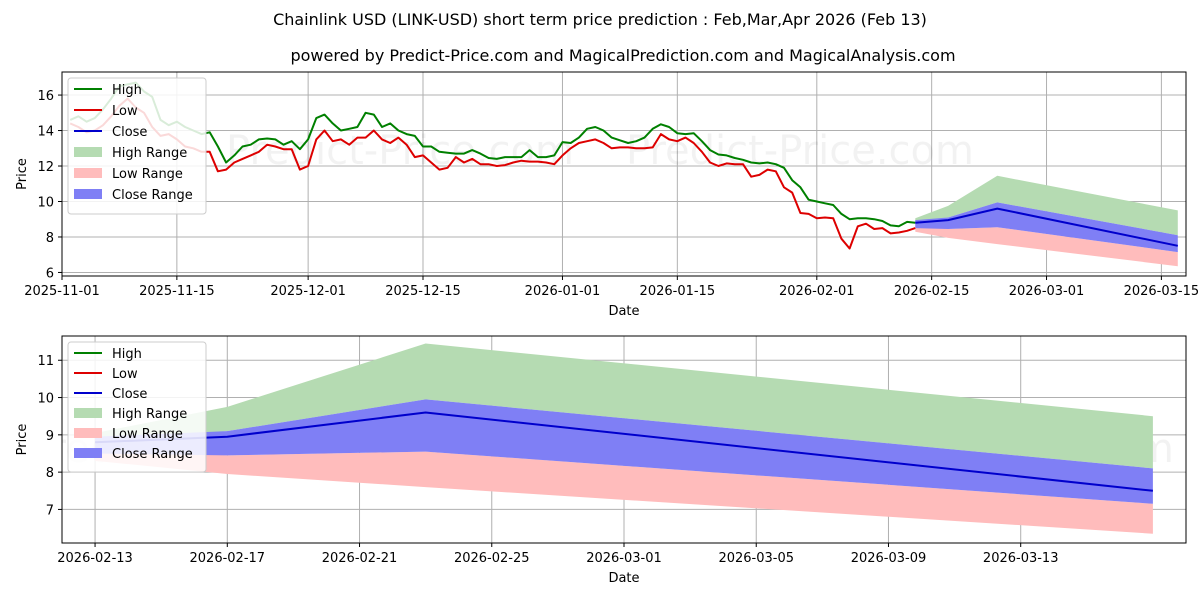  I want to click on y-tick-label: 9, so click(50, 436).